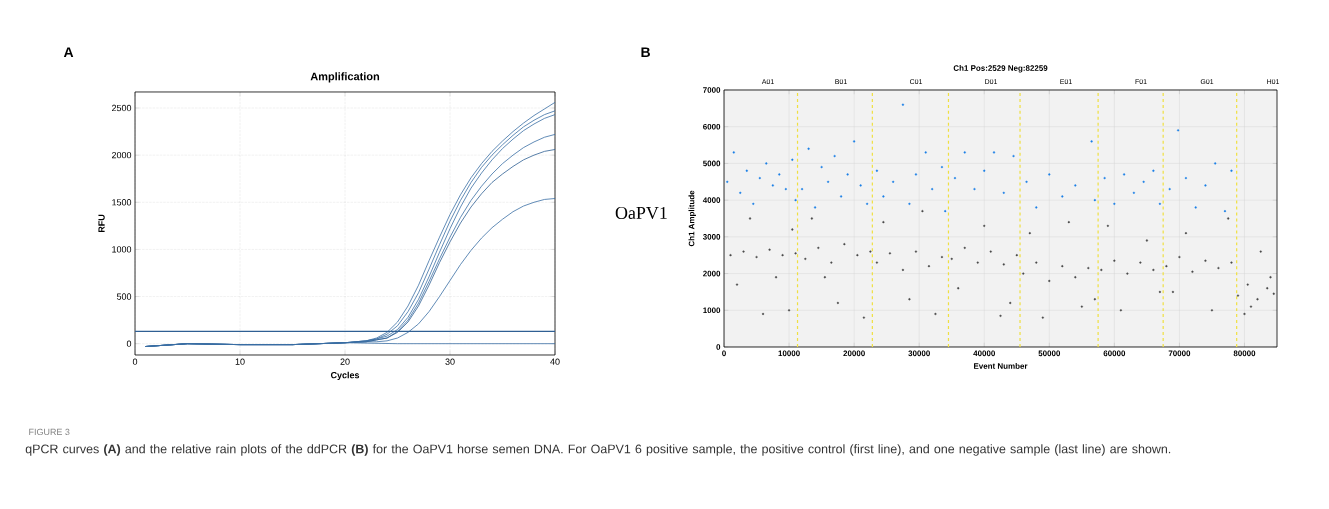  I want to click on x-tick-label: 10, so click(240, 361).